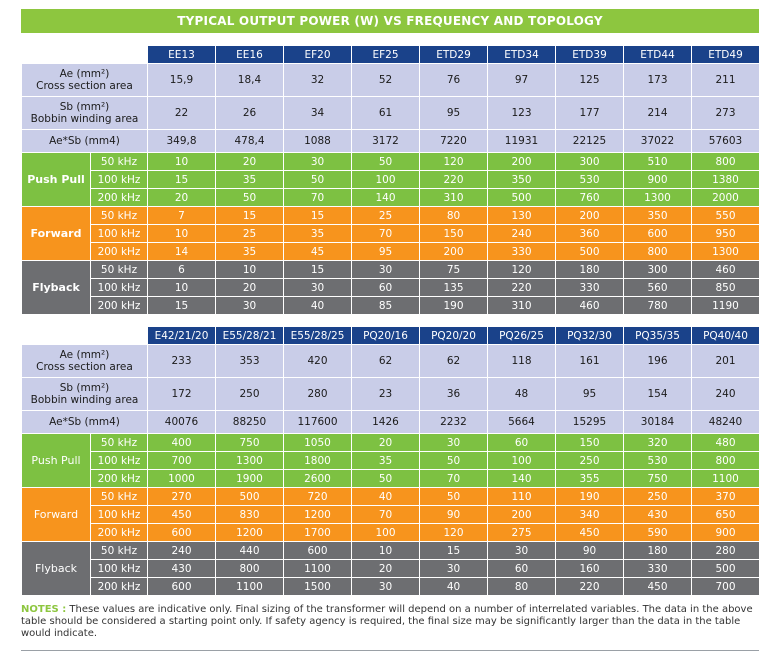  Describe the element at coordinates (453, 54) in the screenshot. I see `core-header: ETD29` at that location.